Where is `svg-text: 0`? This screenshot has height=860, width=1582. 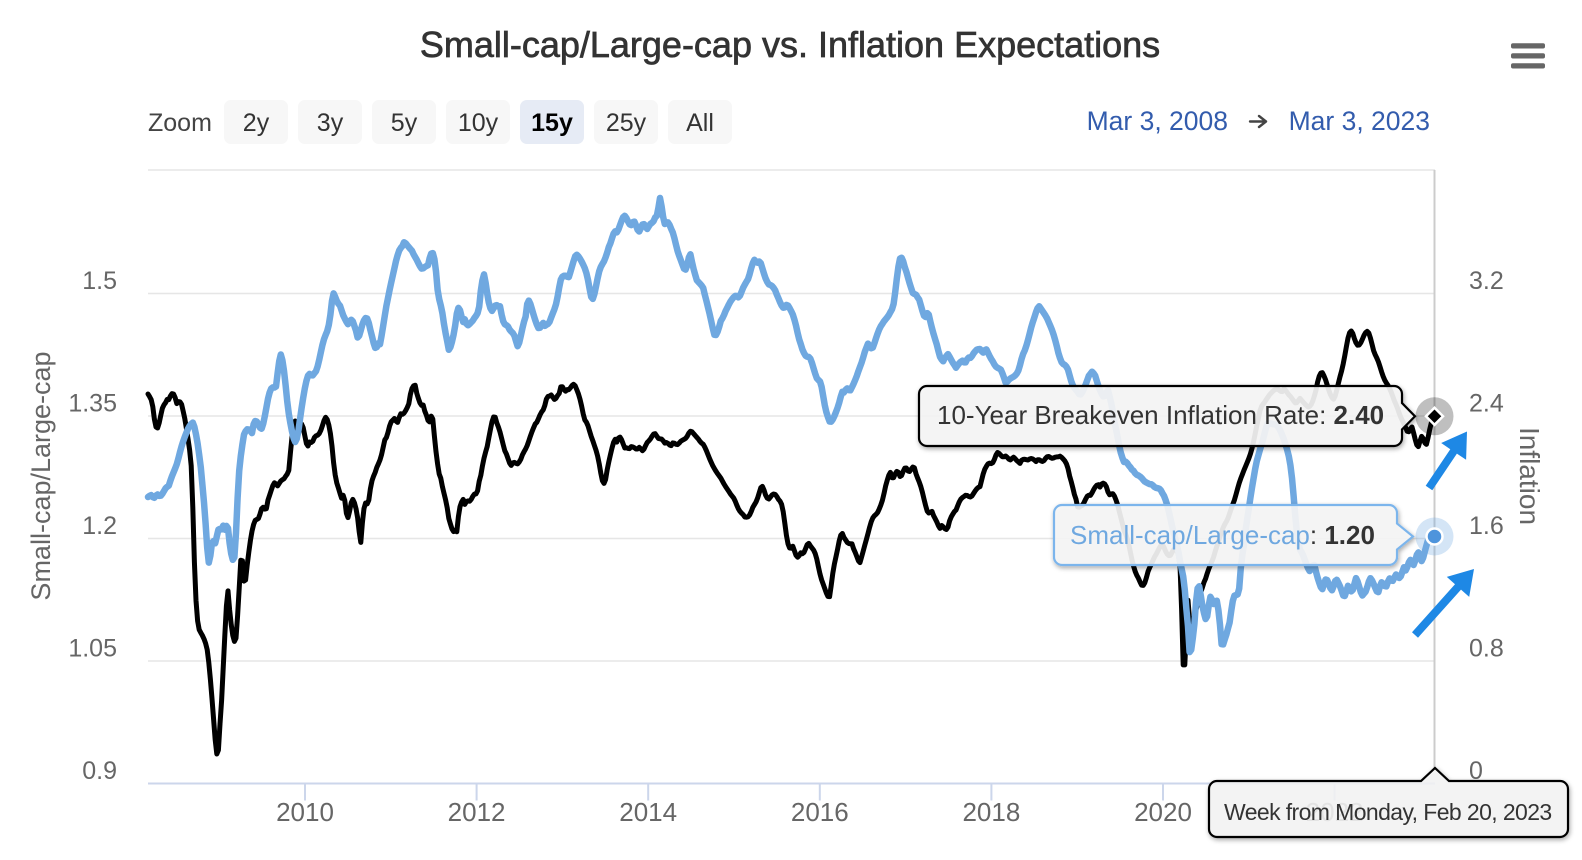
svg-text: 0 is located at coordinates (1476, 771).